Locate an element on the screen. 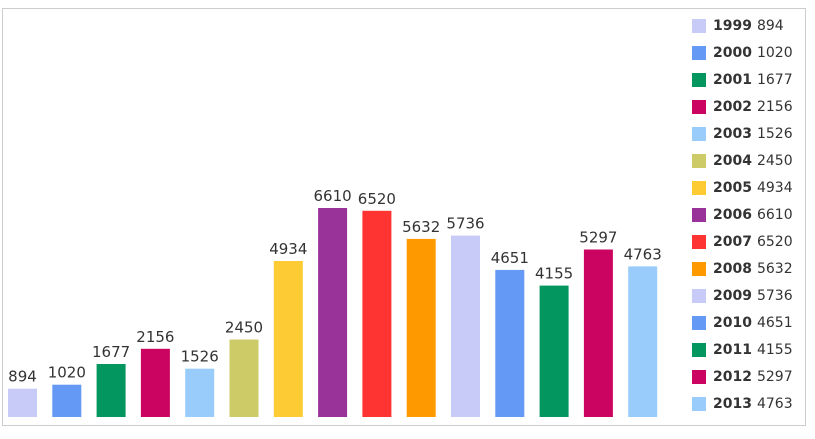 Image resolution: width=815 pixels, height=439 pixels. legend-item-2008: 2008 5632 is located at coordinates (742, 268).